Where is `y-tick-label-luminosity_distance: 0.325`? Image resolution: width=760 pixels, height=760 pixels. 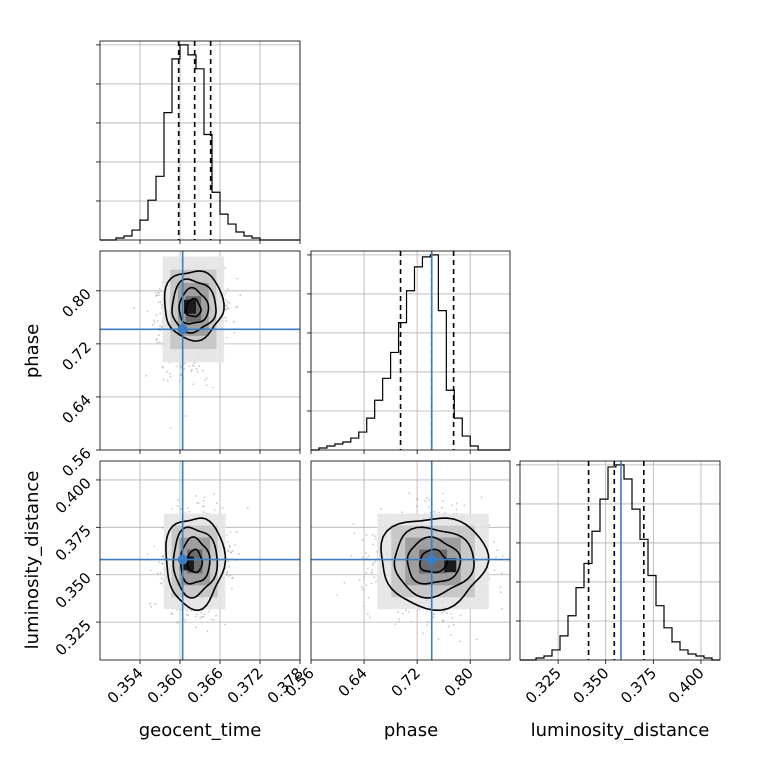
y-tick-label-luminosity_distance: 0.325 is located at coordinates (73, 637).